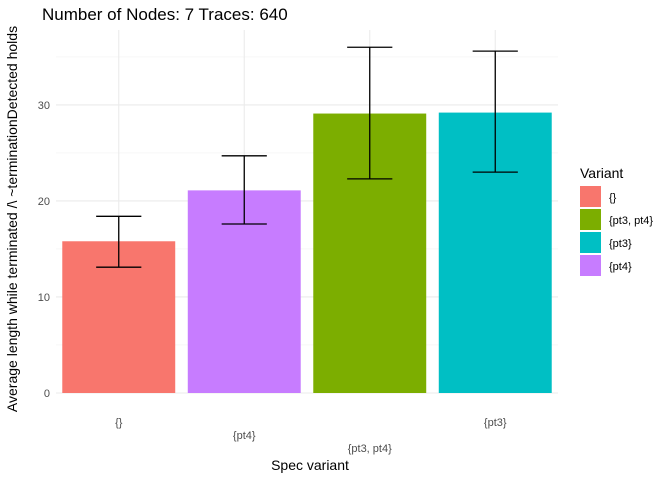  What do you see at coordinates (495, 423) in the screenshot?
I see `x-tick-label: {pt3}` at bounding box center [495, 423].